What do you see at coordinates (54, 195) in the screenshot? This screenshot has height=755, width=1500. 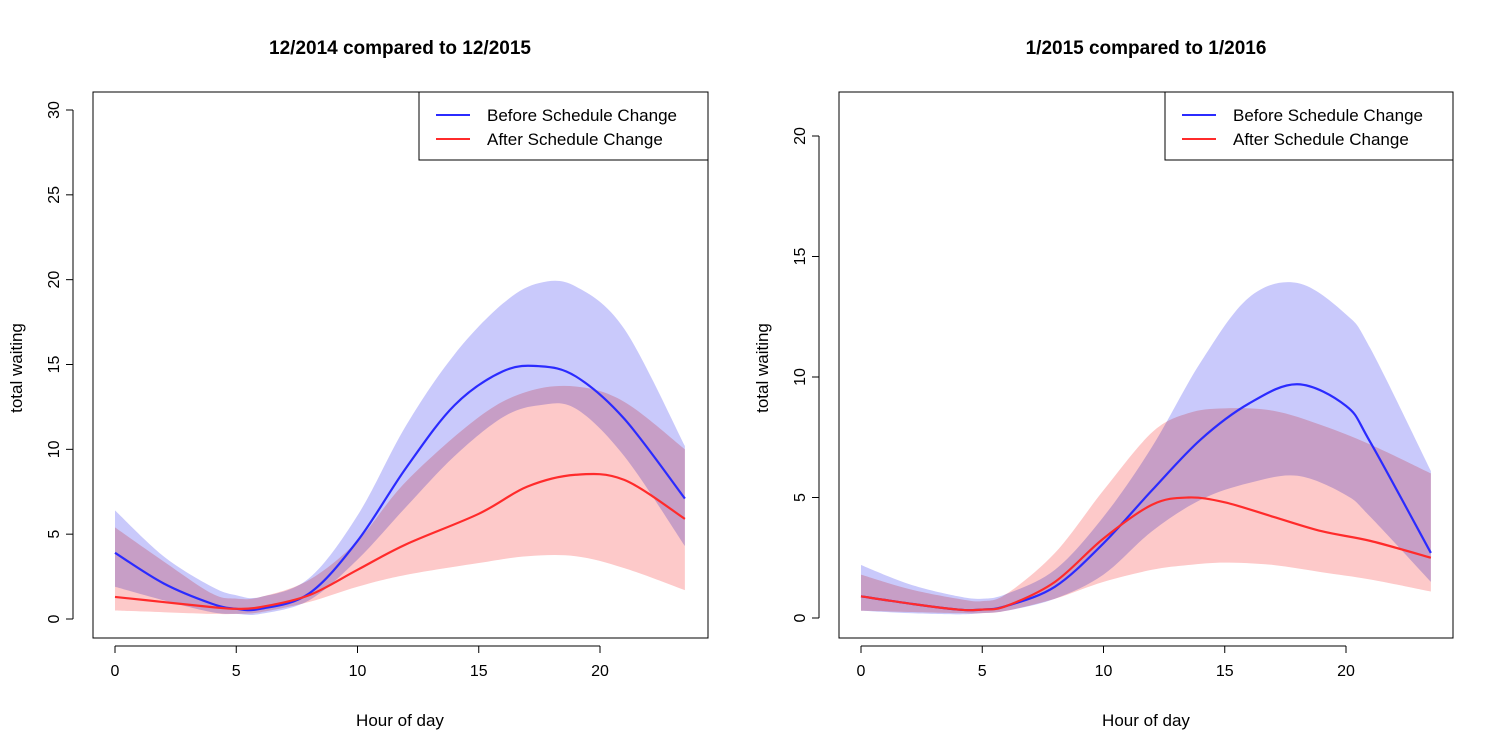 I see `y-tick-label: 25` at bounding box center [54, 195].